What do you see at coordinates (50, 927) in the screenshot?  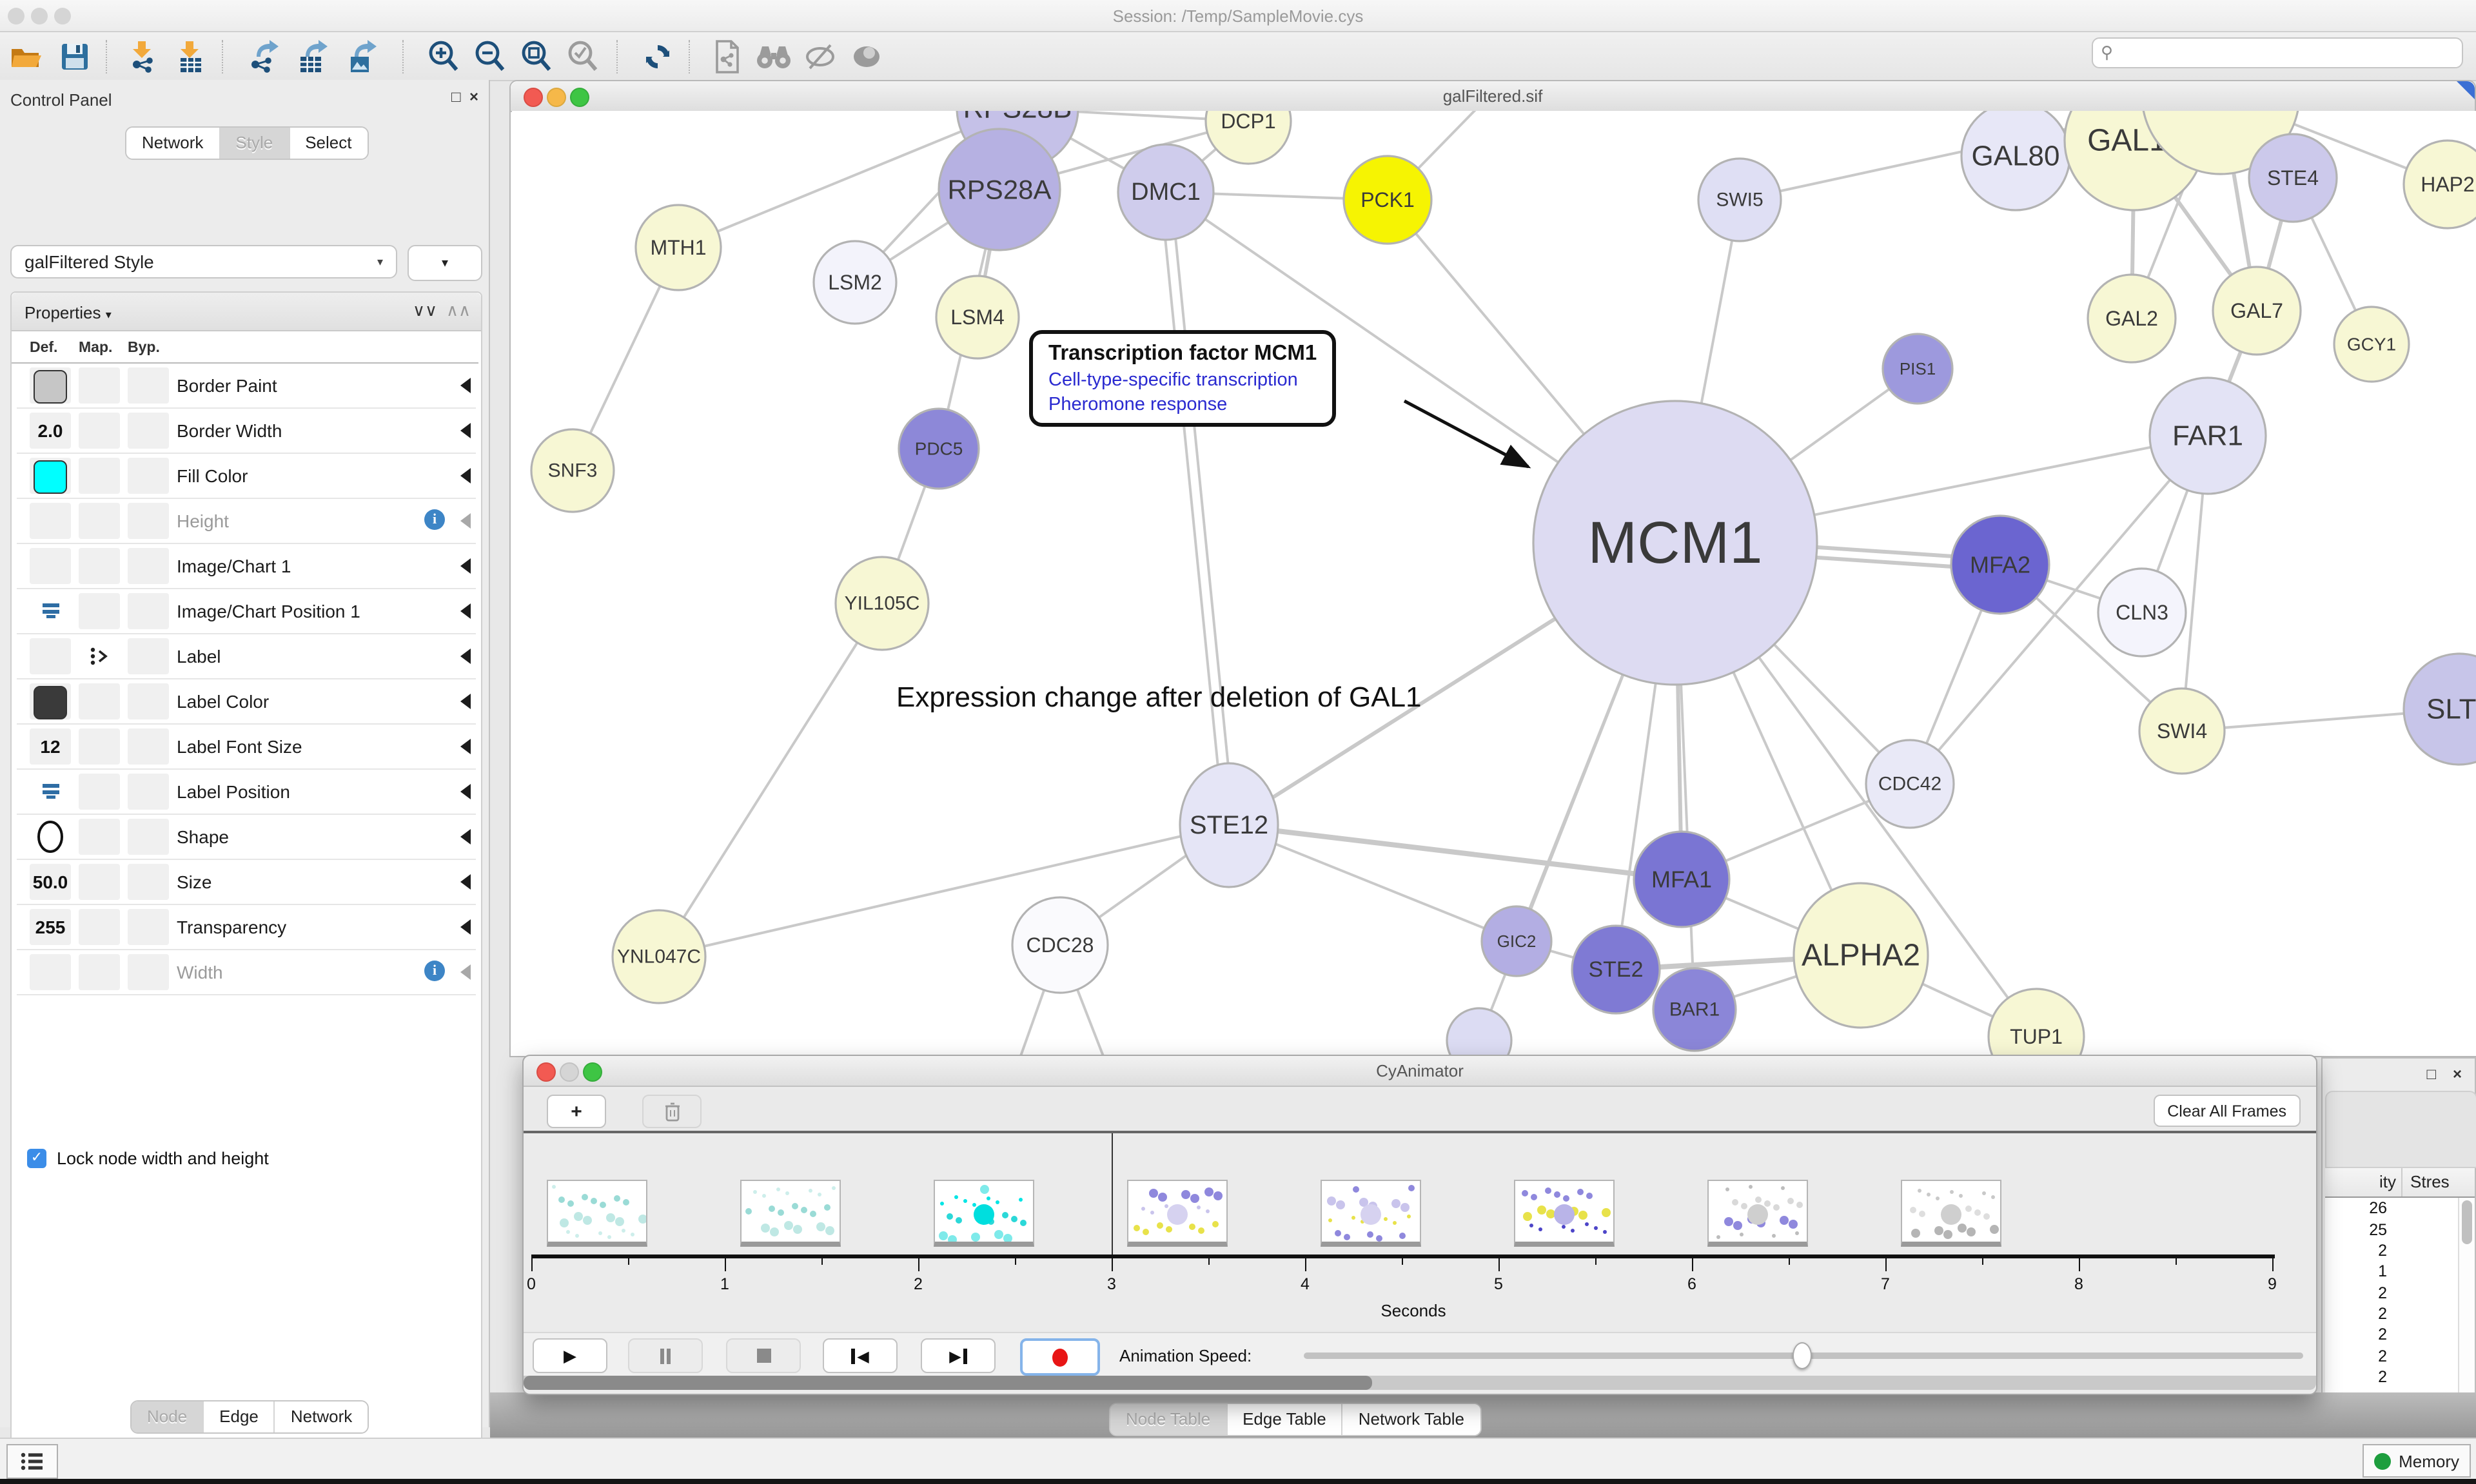 I see `default-value-cell: 255` at bounding box center [50, 927].